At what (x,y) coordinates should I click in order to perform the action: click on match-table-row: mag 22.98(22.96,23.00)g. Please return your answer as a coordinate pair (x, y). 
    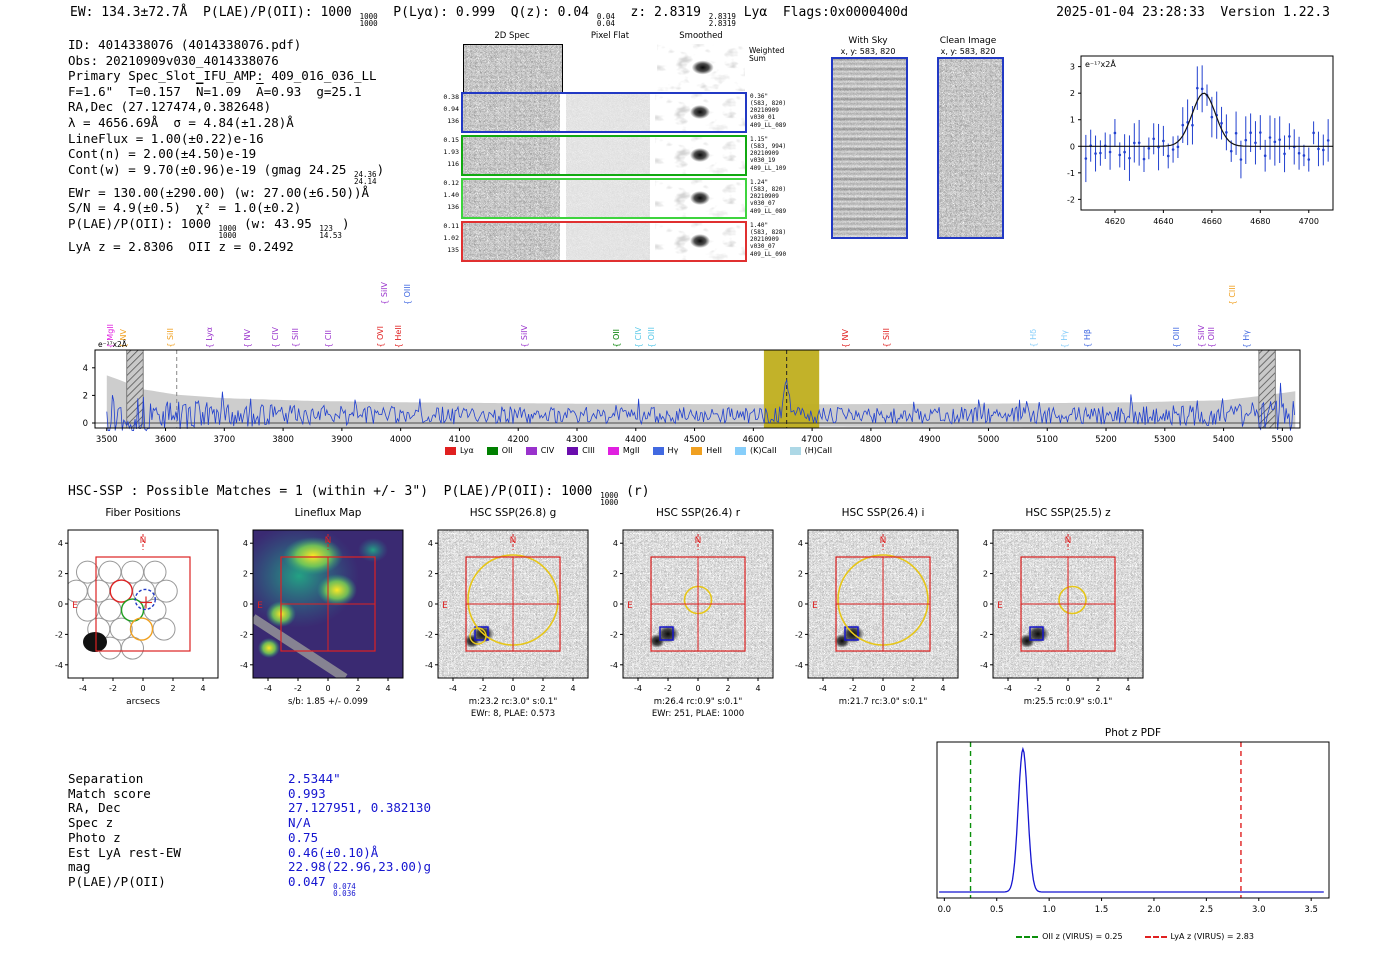
    Looking at the image, I should click on (249, 867).